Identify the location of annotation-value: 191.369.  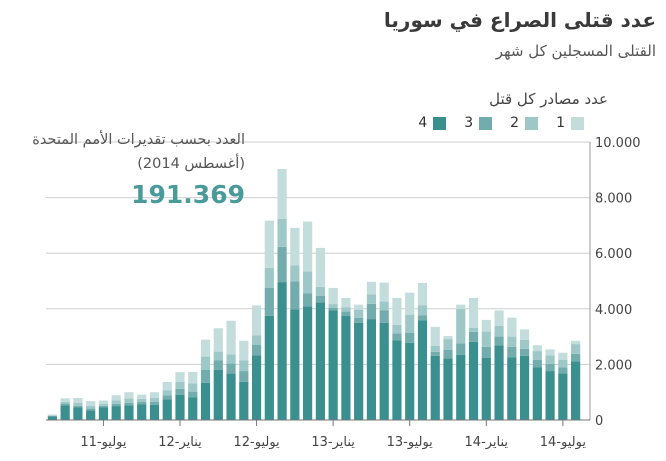
(188, 194).